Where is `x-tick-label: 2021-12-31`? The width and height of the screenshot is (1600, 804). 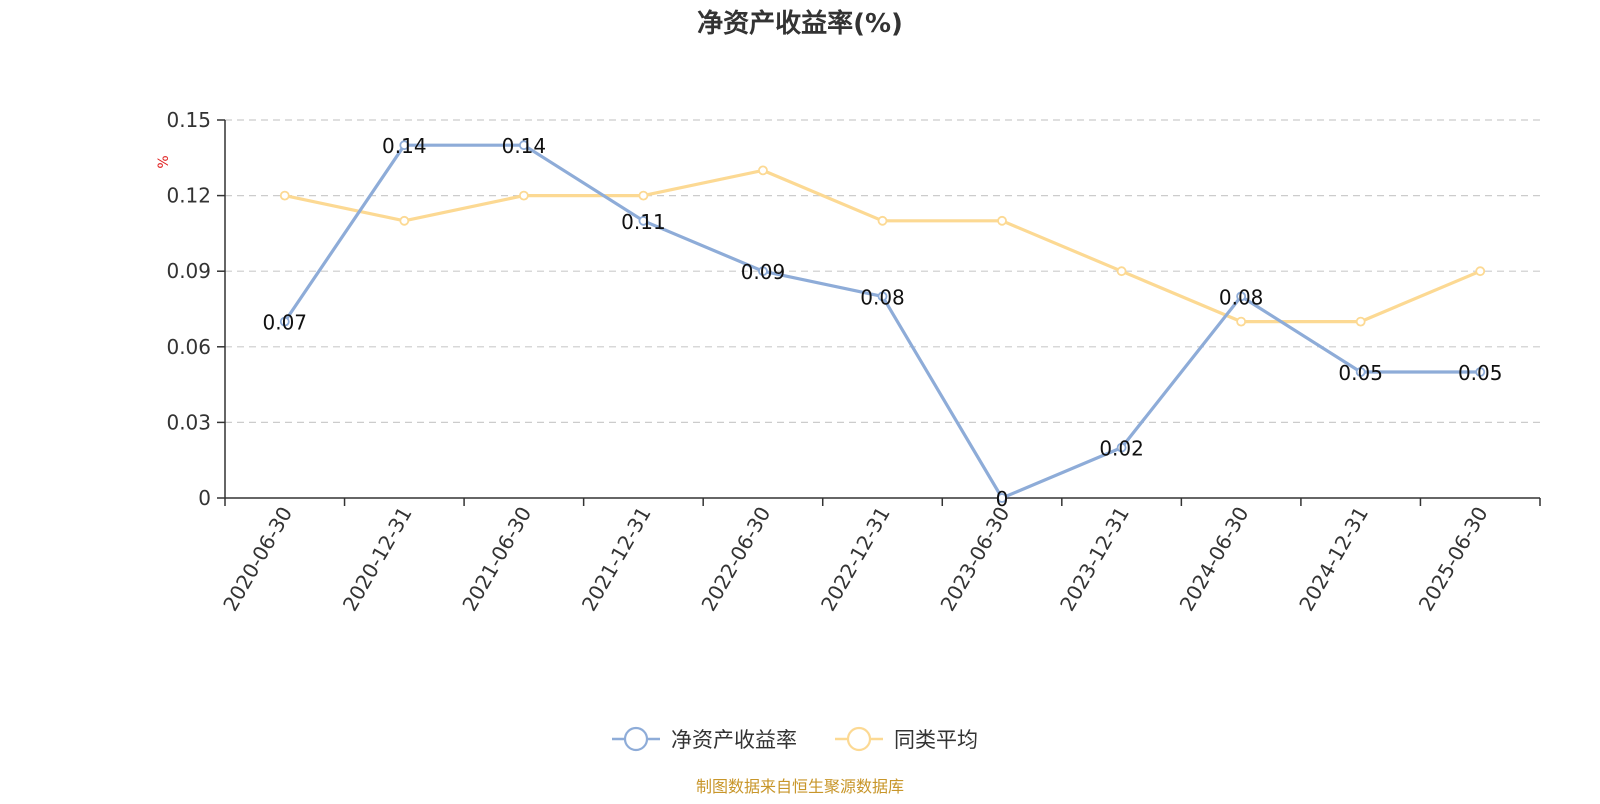
x-tick-label: 2021-12-31 is located at coordinates (616, 559).